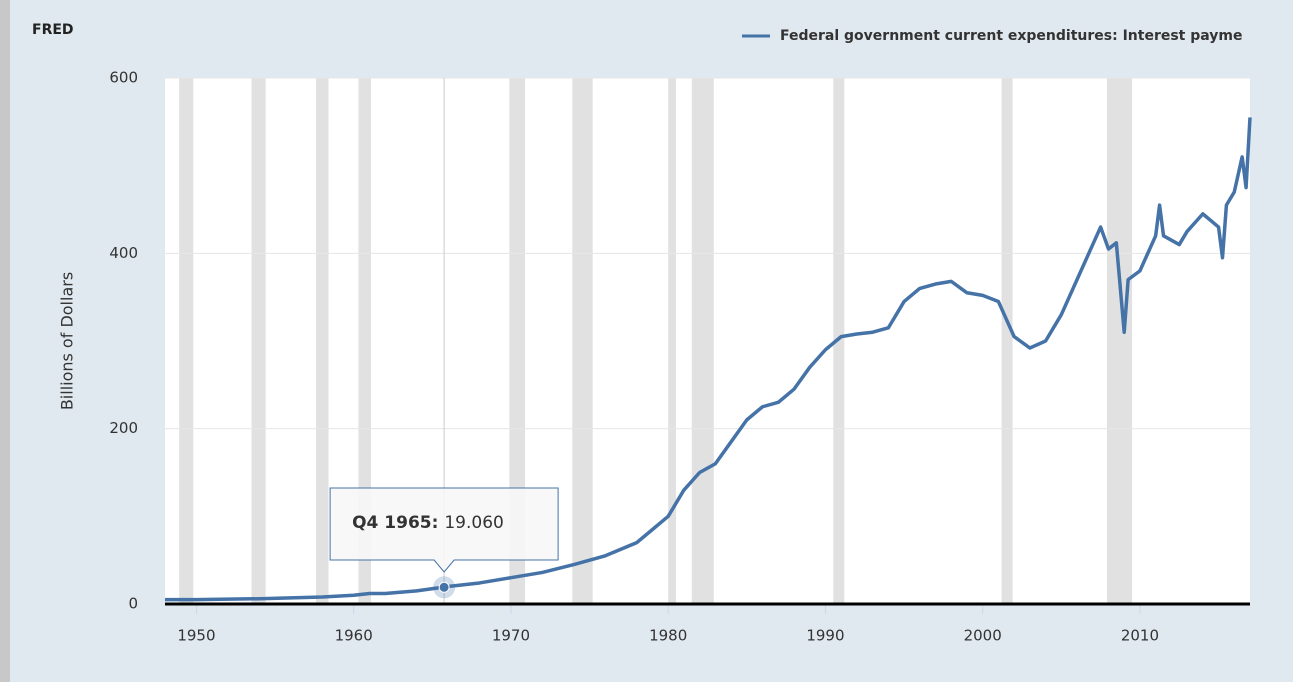 Image resolution: width=1293 pixels, height=682 pixels. Describe the element at coordinates (123, 428) in the screenshot. I see `y-tick-label: 200` at that location.